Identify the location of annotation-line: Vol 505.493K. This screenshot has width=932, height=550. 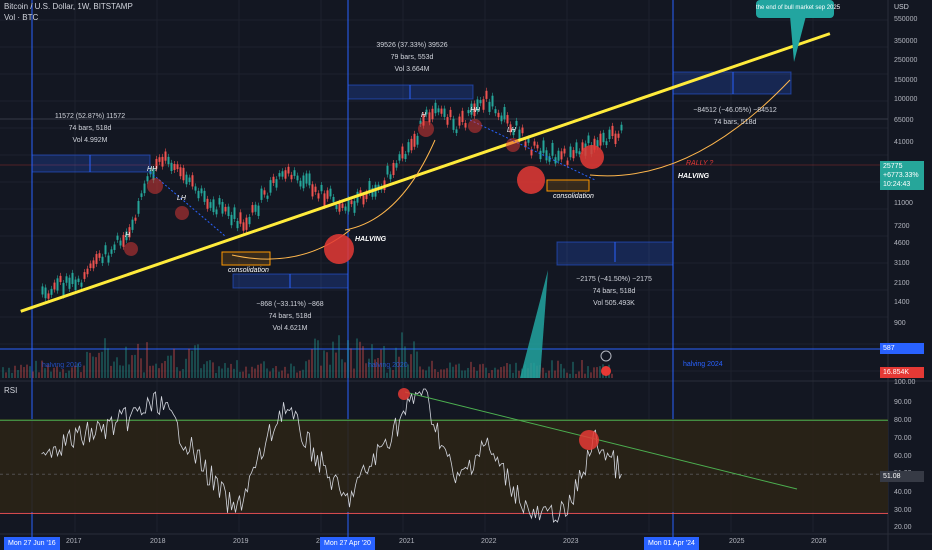
(614, 303).